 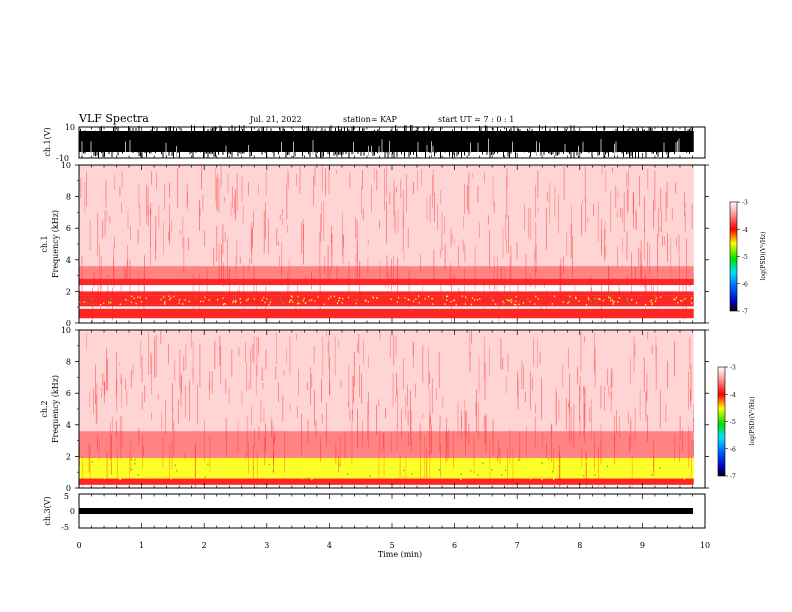 What do you see at coordinates (374, 512) in the screenshot?
I see `ch3-waveform-panel: 5 0 -5 ch.3(V)` at bounding box center [374, 512].